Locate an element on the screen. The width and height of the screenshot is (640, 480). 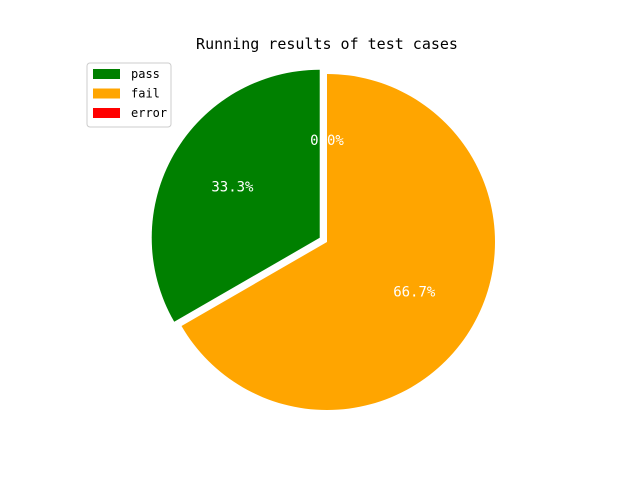
legend-label-error: error is located at coordinates (149, 113).